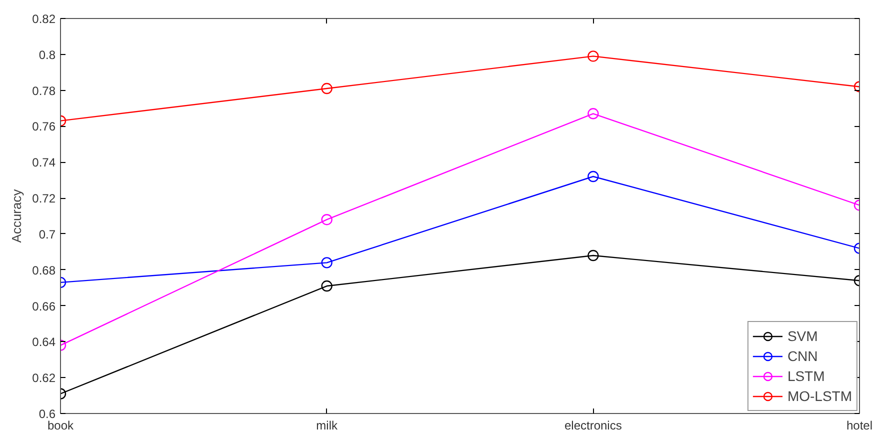 The width and height of the screenshot is (877, 439). What do you see at coordinates (819, 396) in the screenshot?
I see `legend-label: MO-LSTM` at bounding box center [819, 396].